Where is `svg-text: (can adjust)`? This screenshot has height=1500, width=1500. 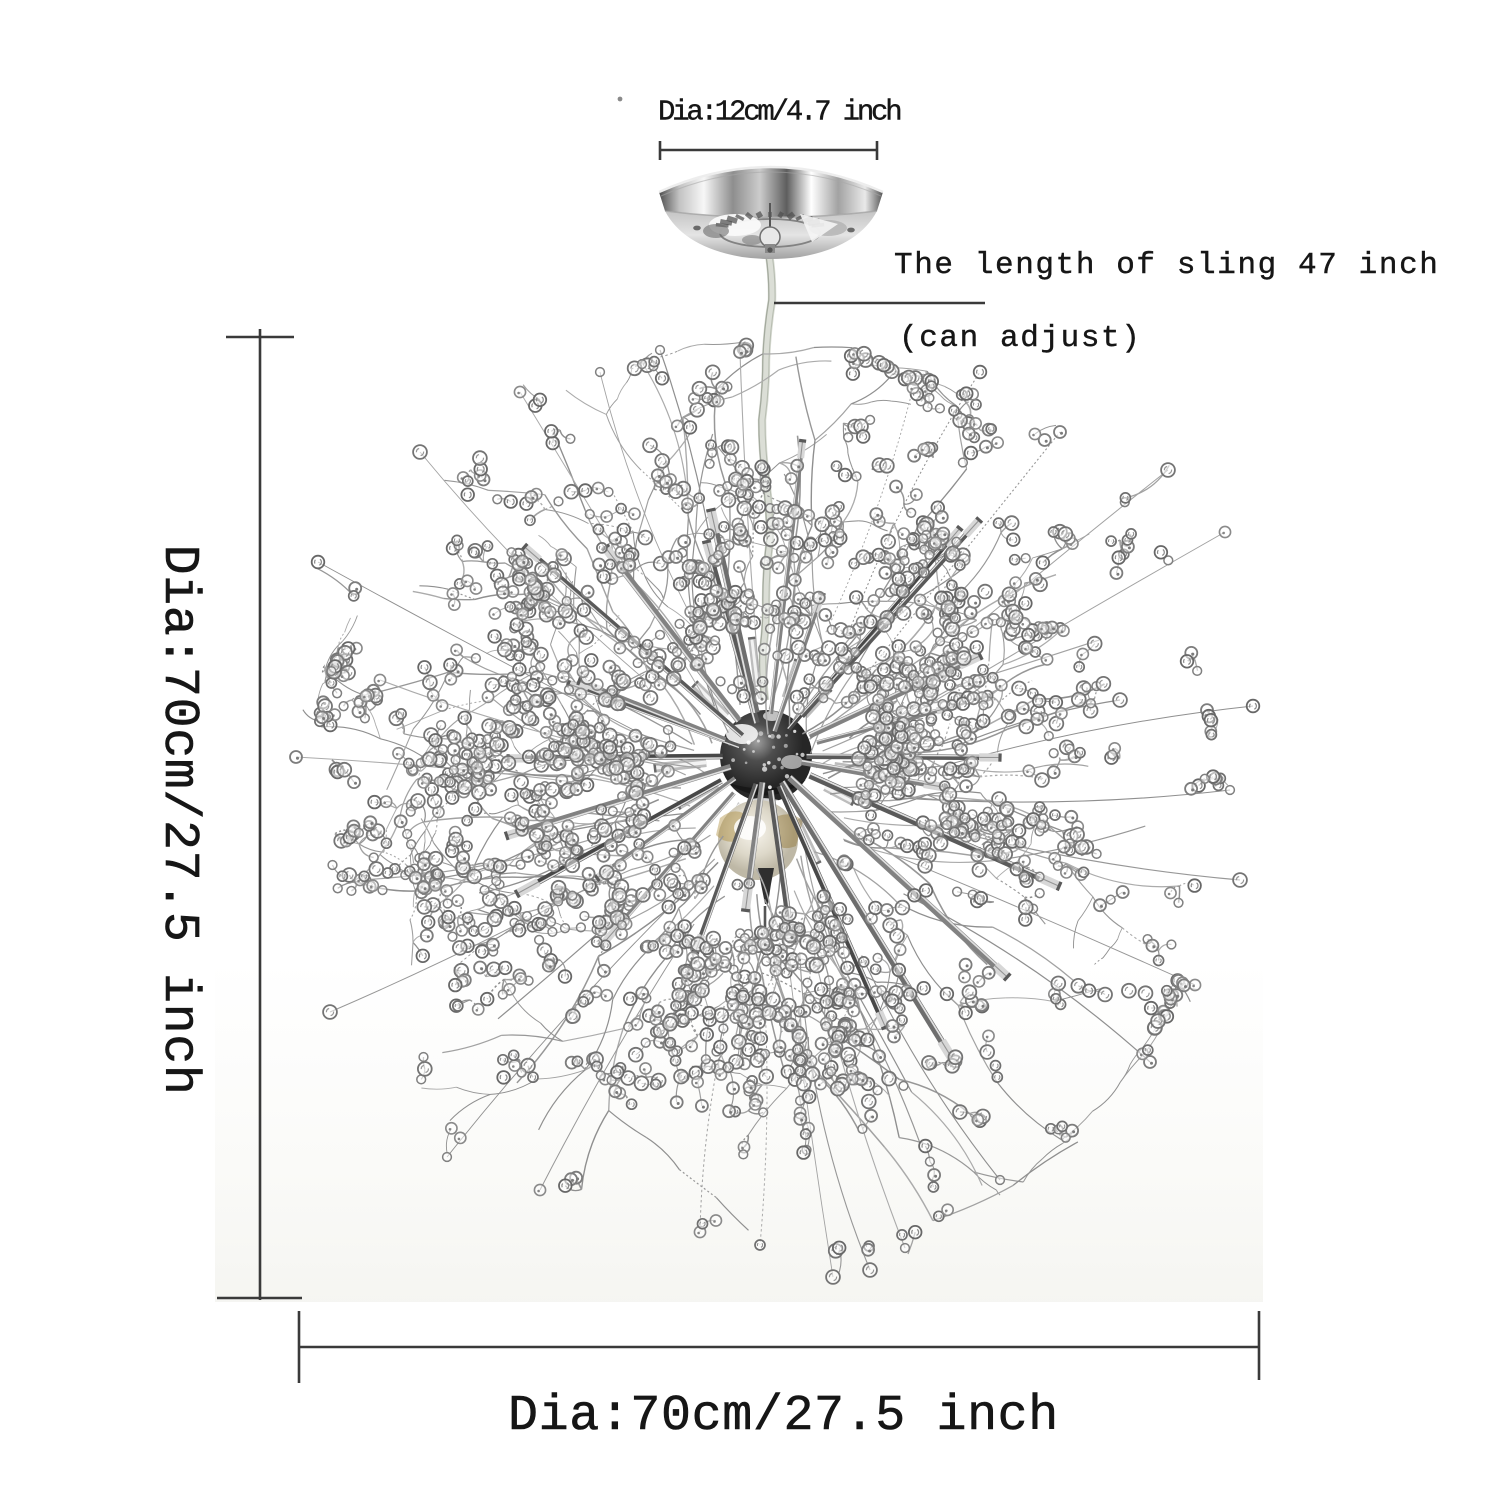
svg-text: (can adjust) is located at coordinates (1020, 338).